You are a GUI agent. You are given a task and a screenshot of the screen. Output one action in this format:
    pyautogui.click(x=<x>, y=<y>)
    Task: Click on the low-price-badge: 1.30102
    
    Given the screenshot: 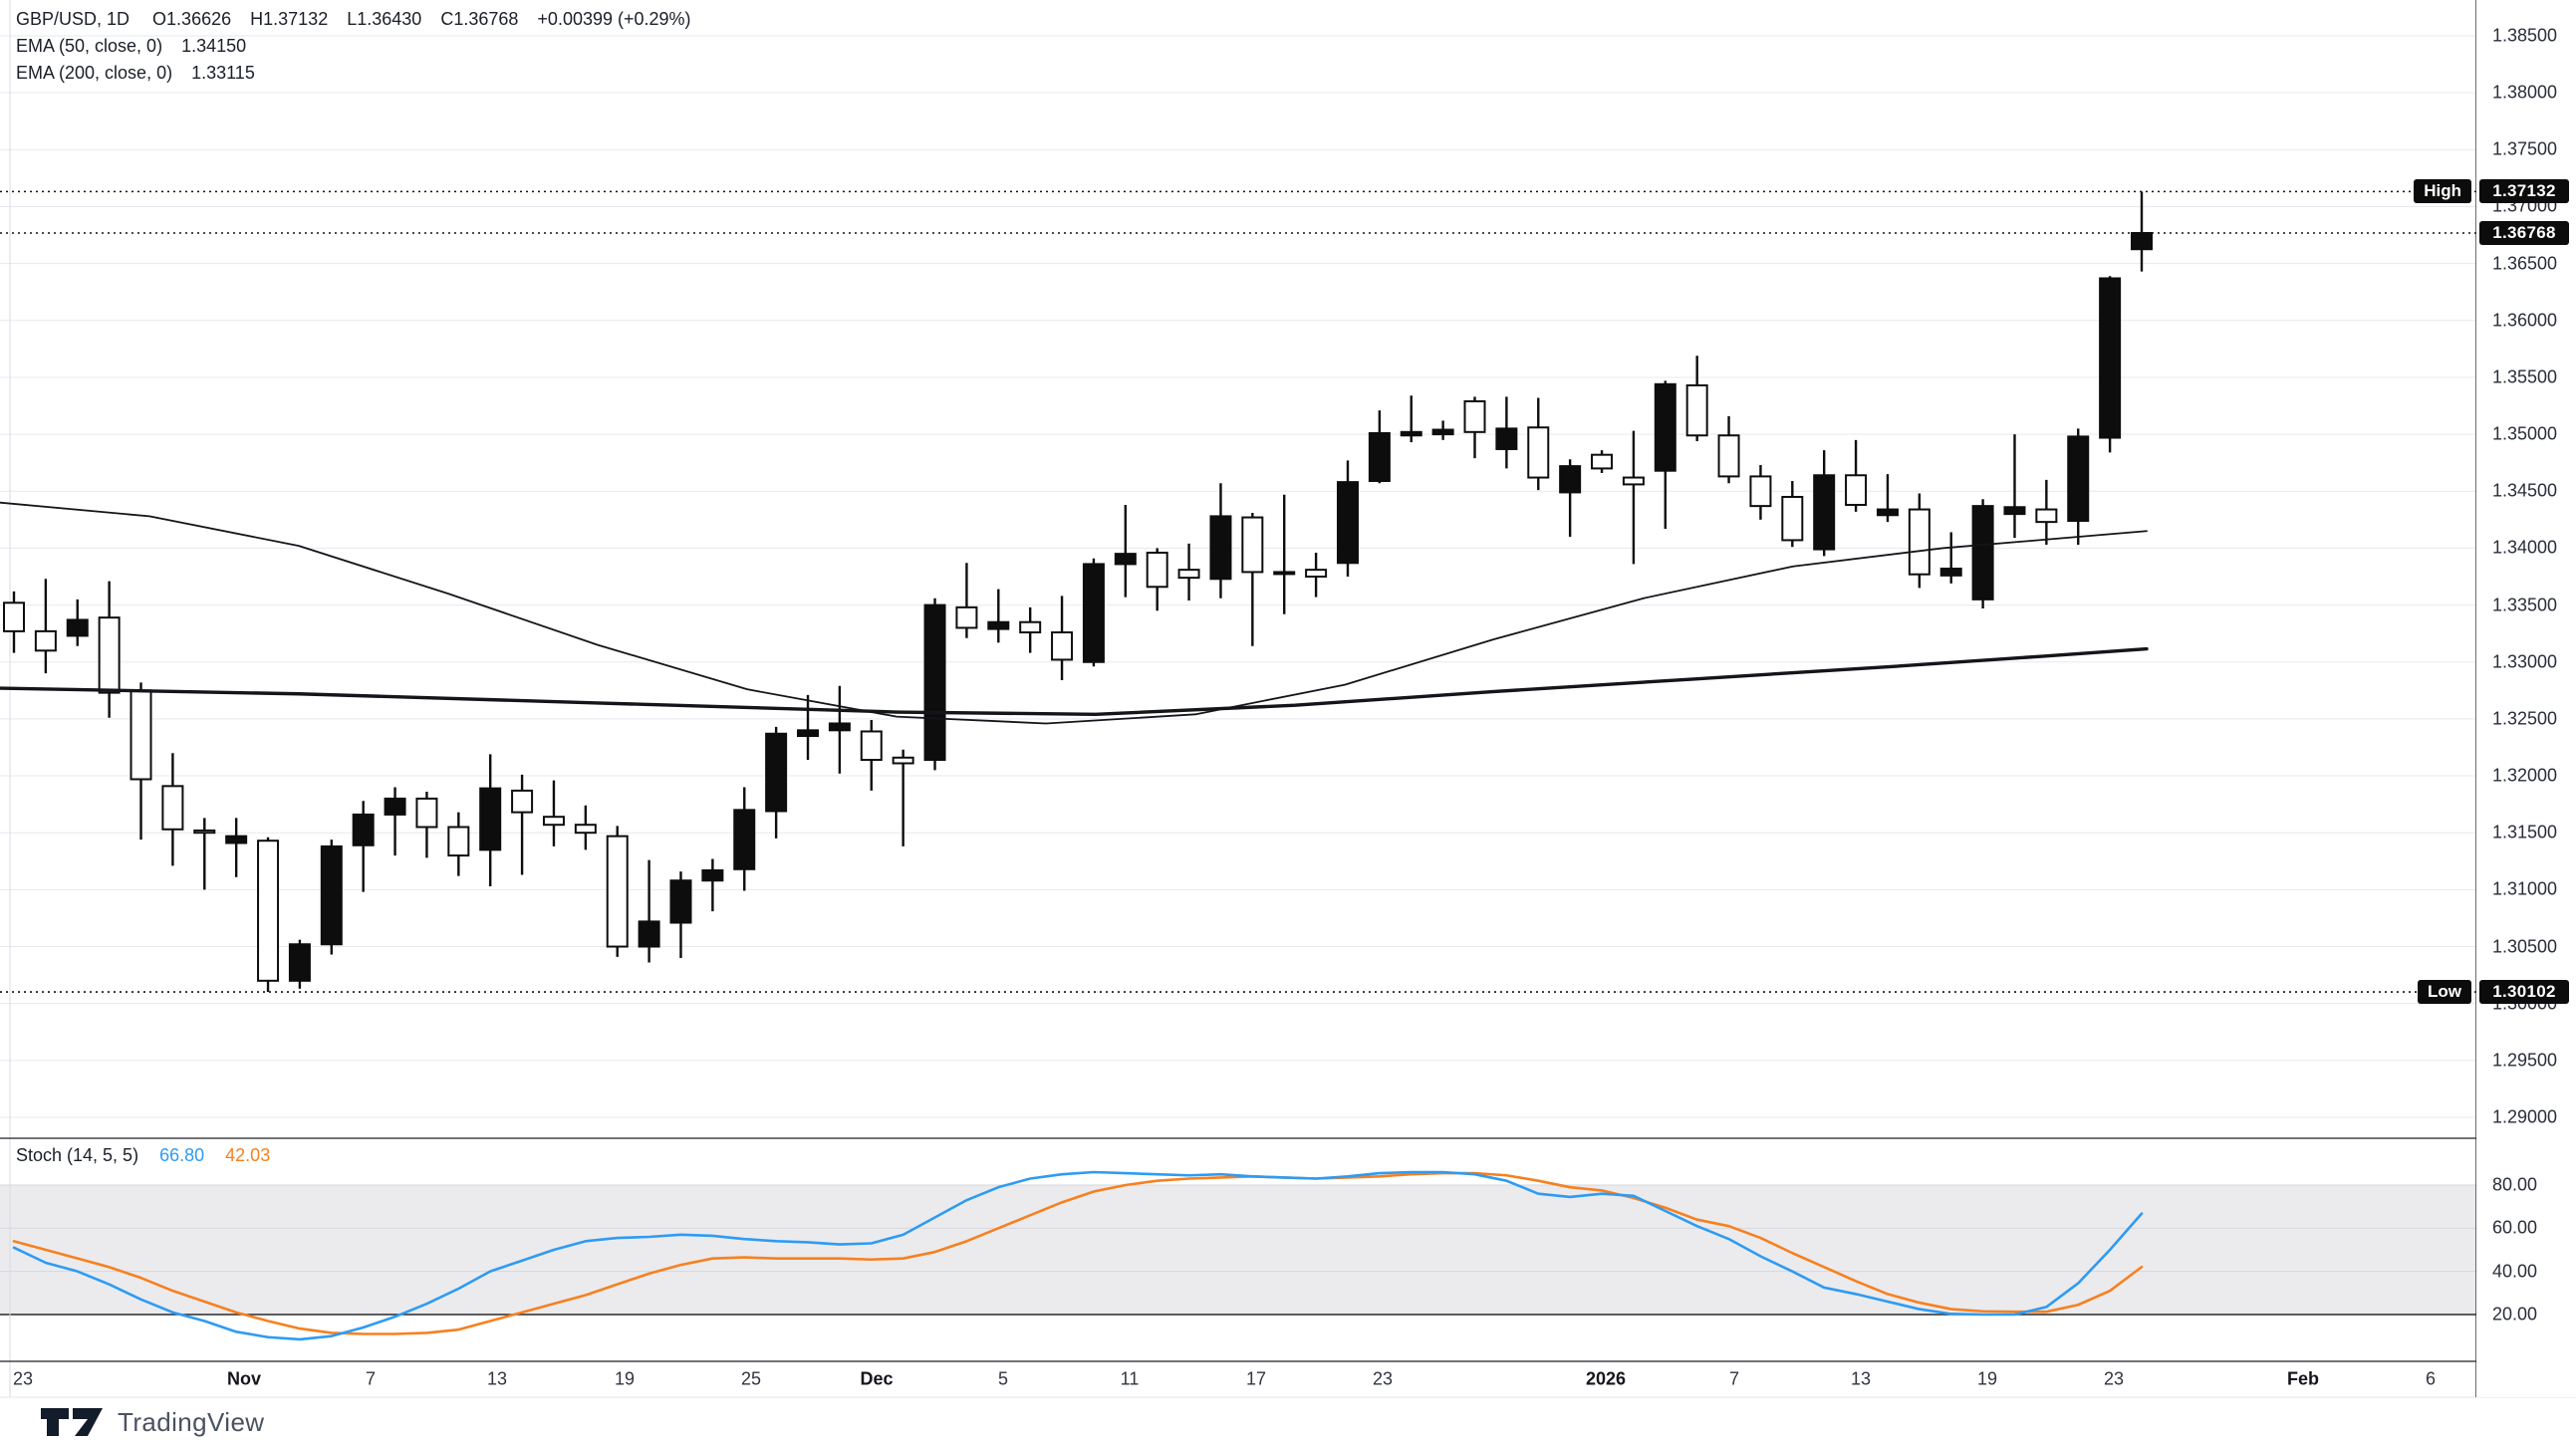 What is the action you would take?
    pyautogui.click(x=2524, y=992)
    